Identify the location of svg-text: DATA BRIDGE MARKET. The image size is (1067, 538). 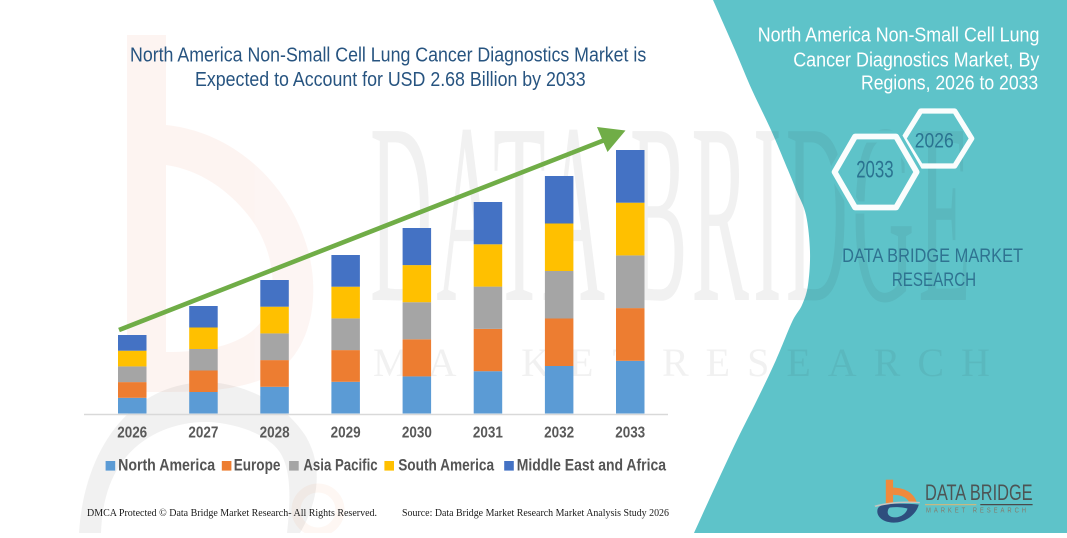
(932, 256).